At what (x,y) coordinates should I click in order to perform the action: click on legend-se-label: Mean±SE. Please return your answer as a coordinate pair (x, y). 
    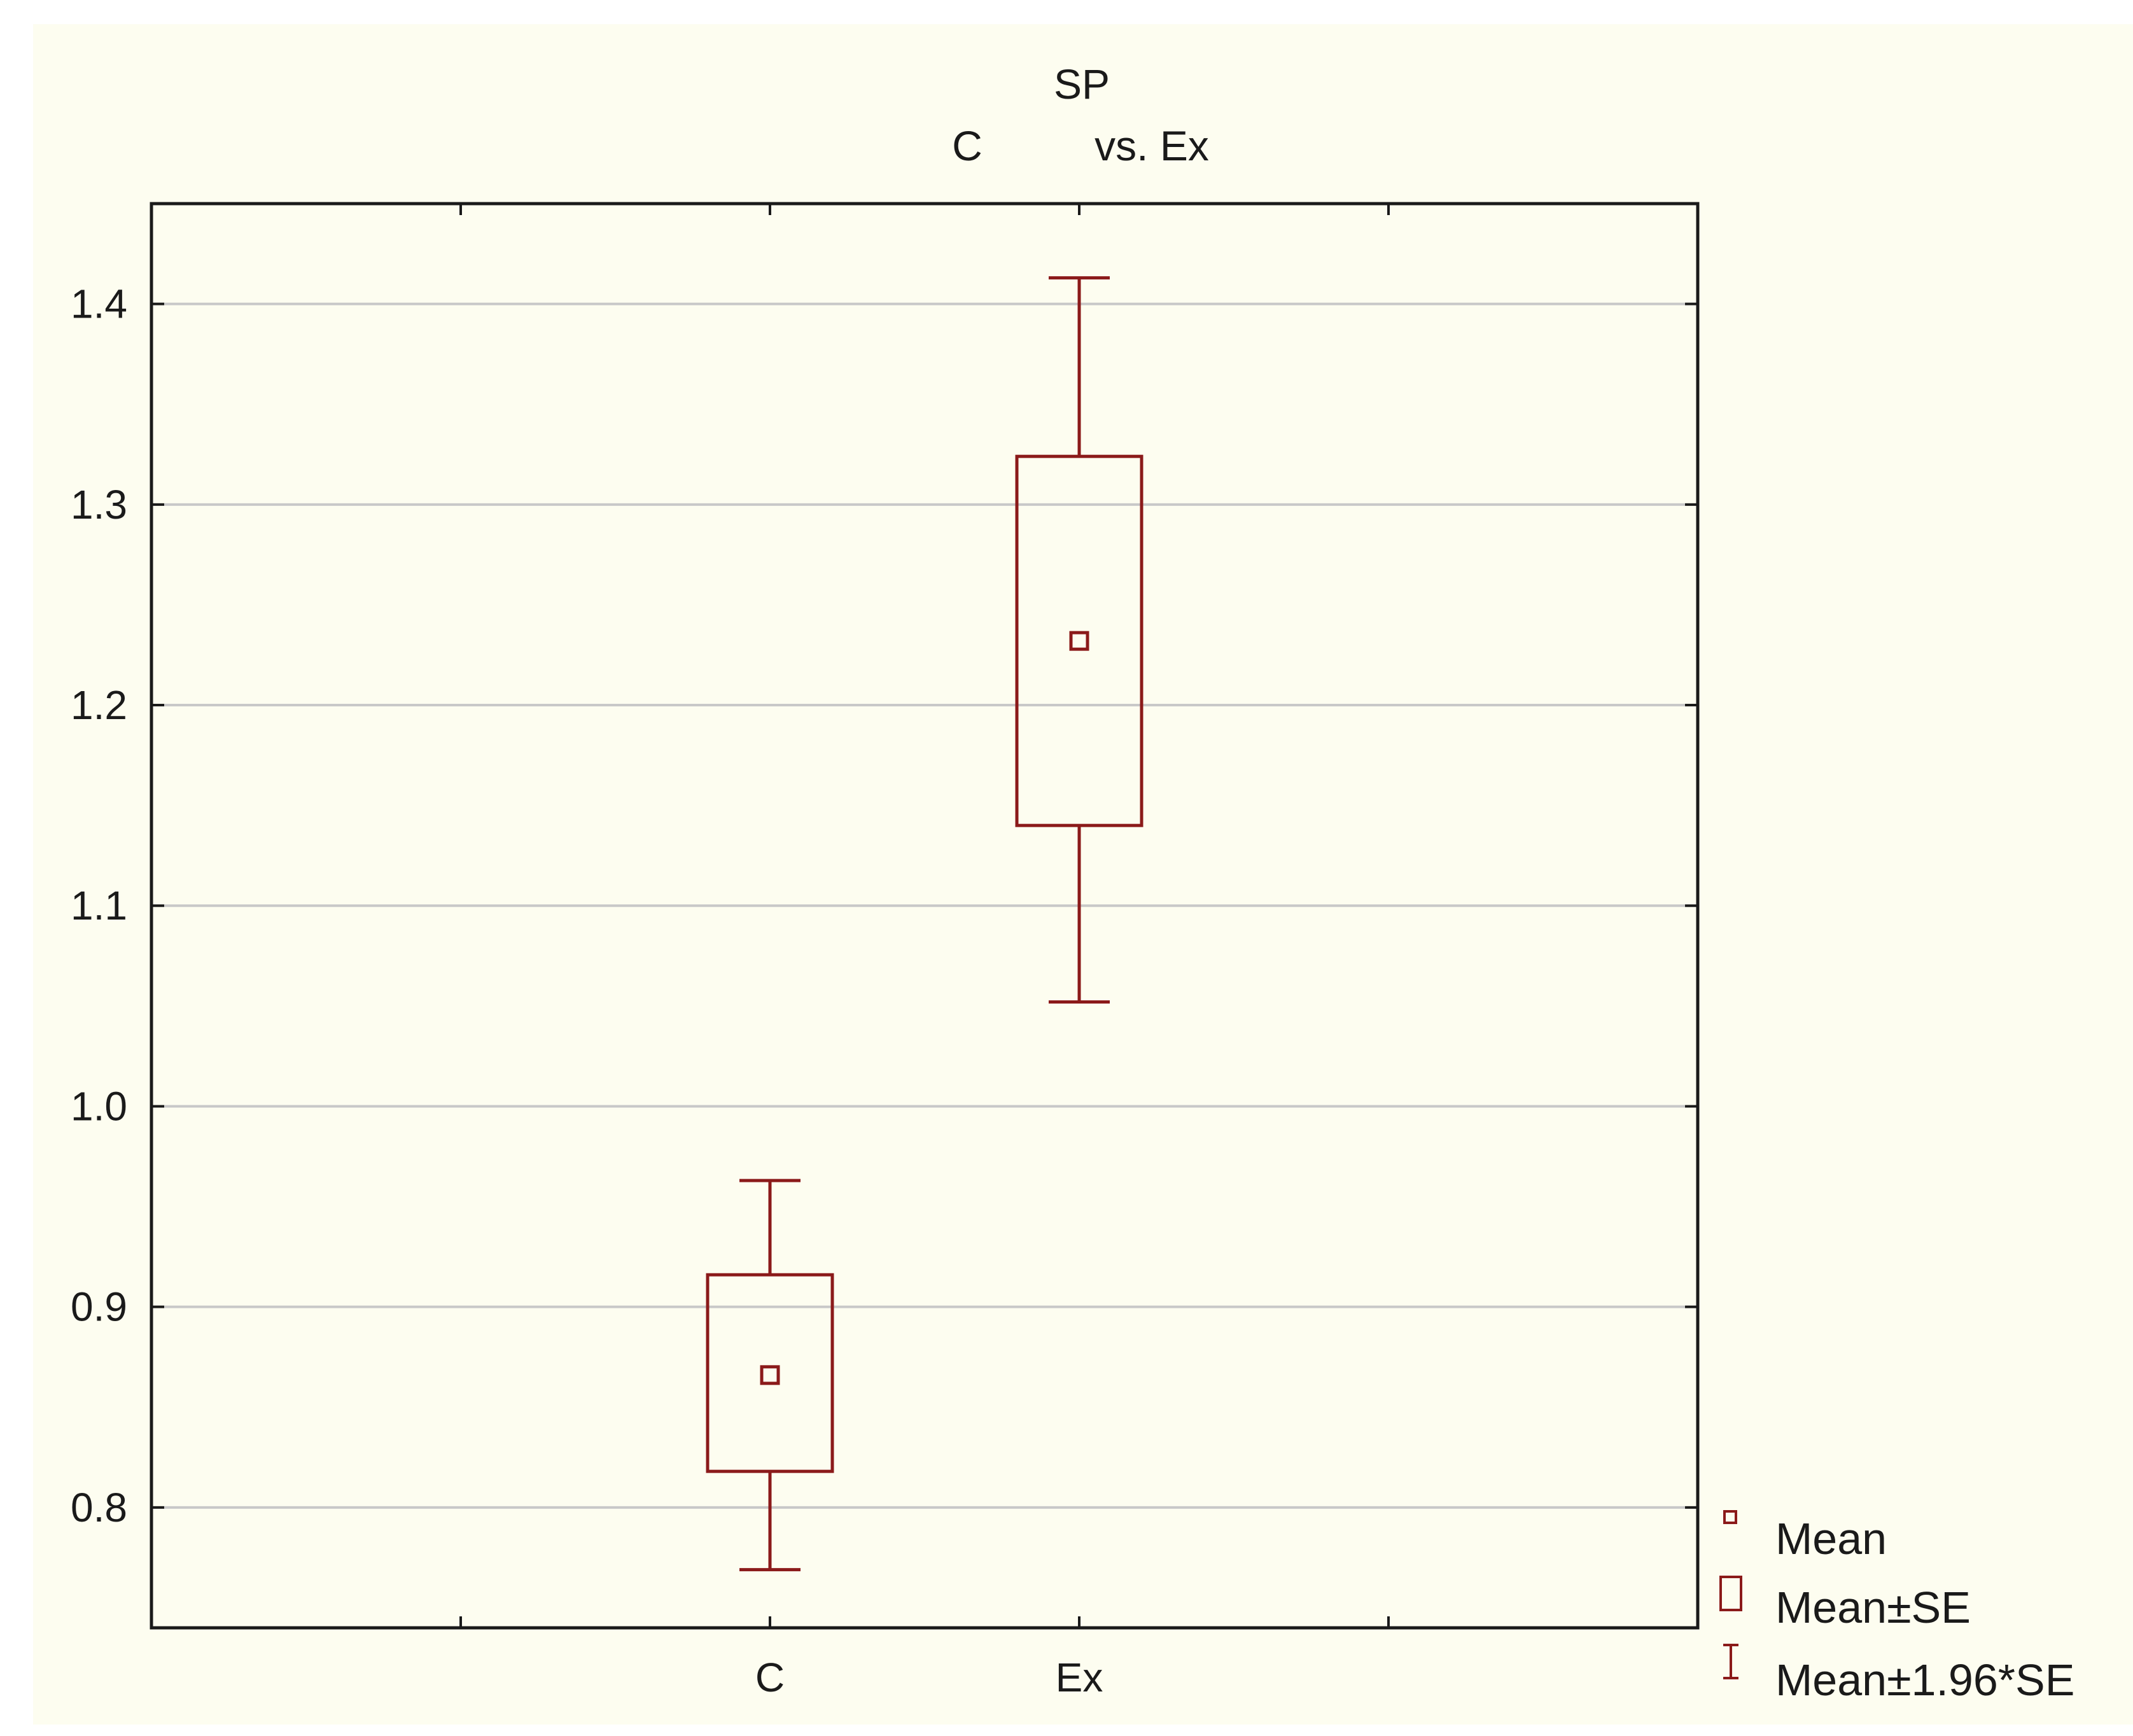
    Looking at the image, I should click on (1873, 1607).